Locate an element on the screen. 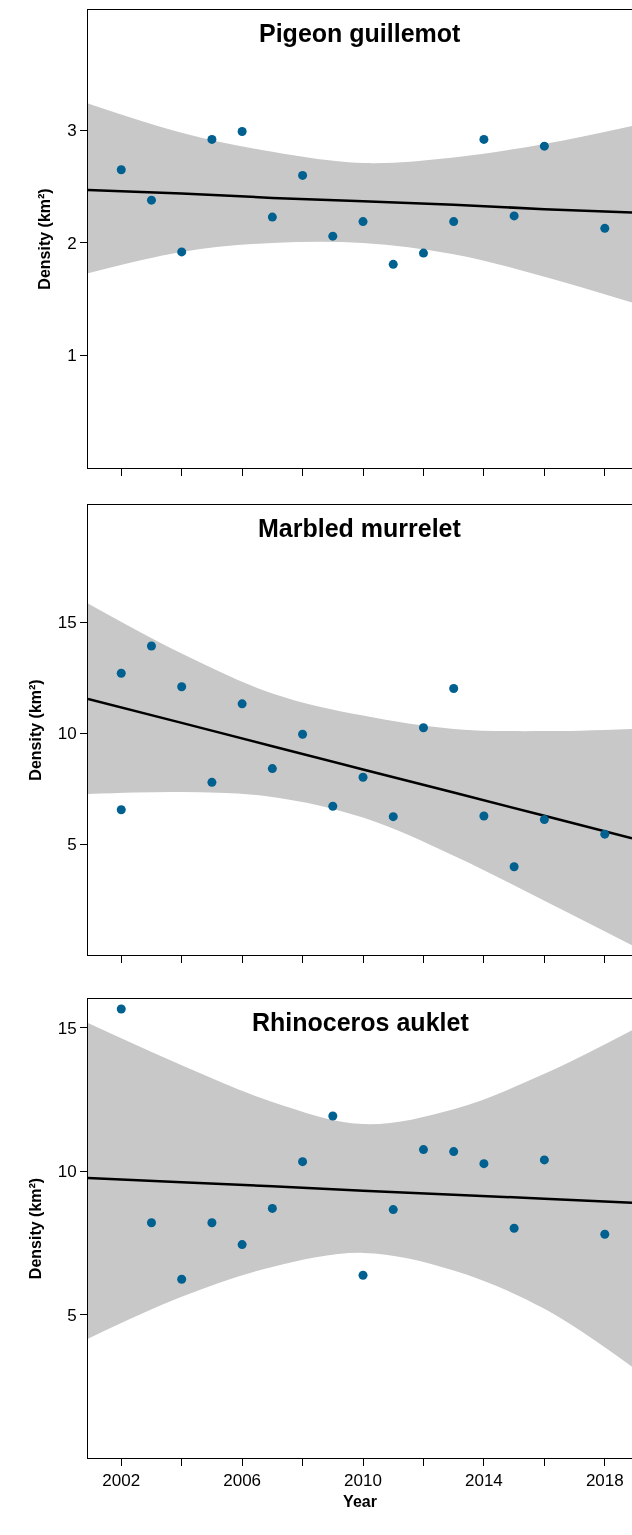 This screenshot has height=1535, width=632. x-axis-title: Year is located at coordinates (360, 1502).